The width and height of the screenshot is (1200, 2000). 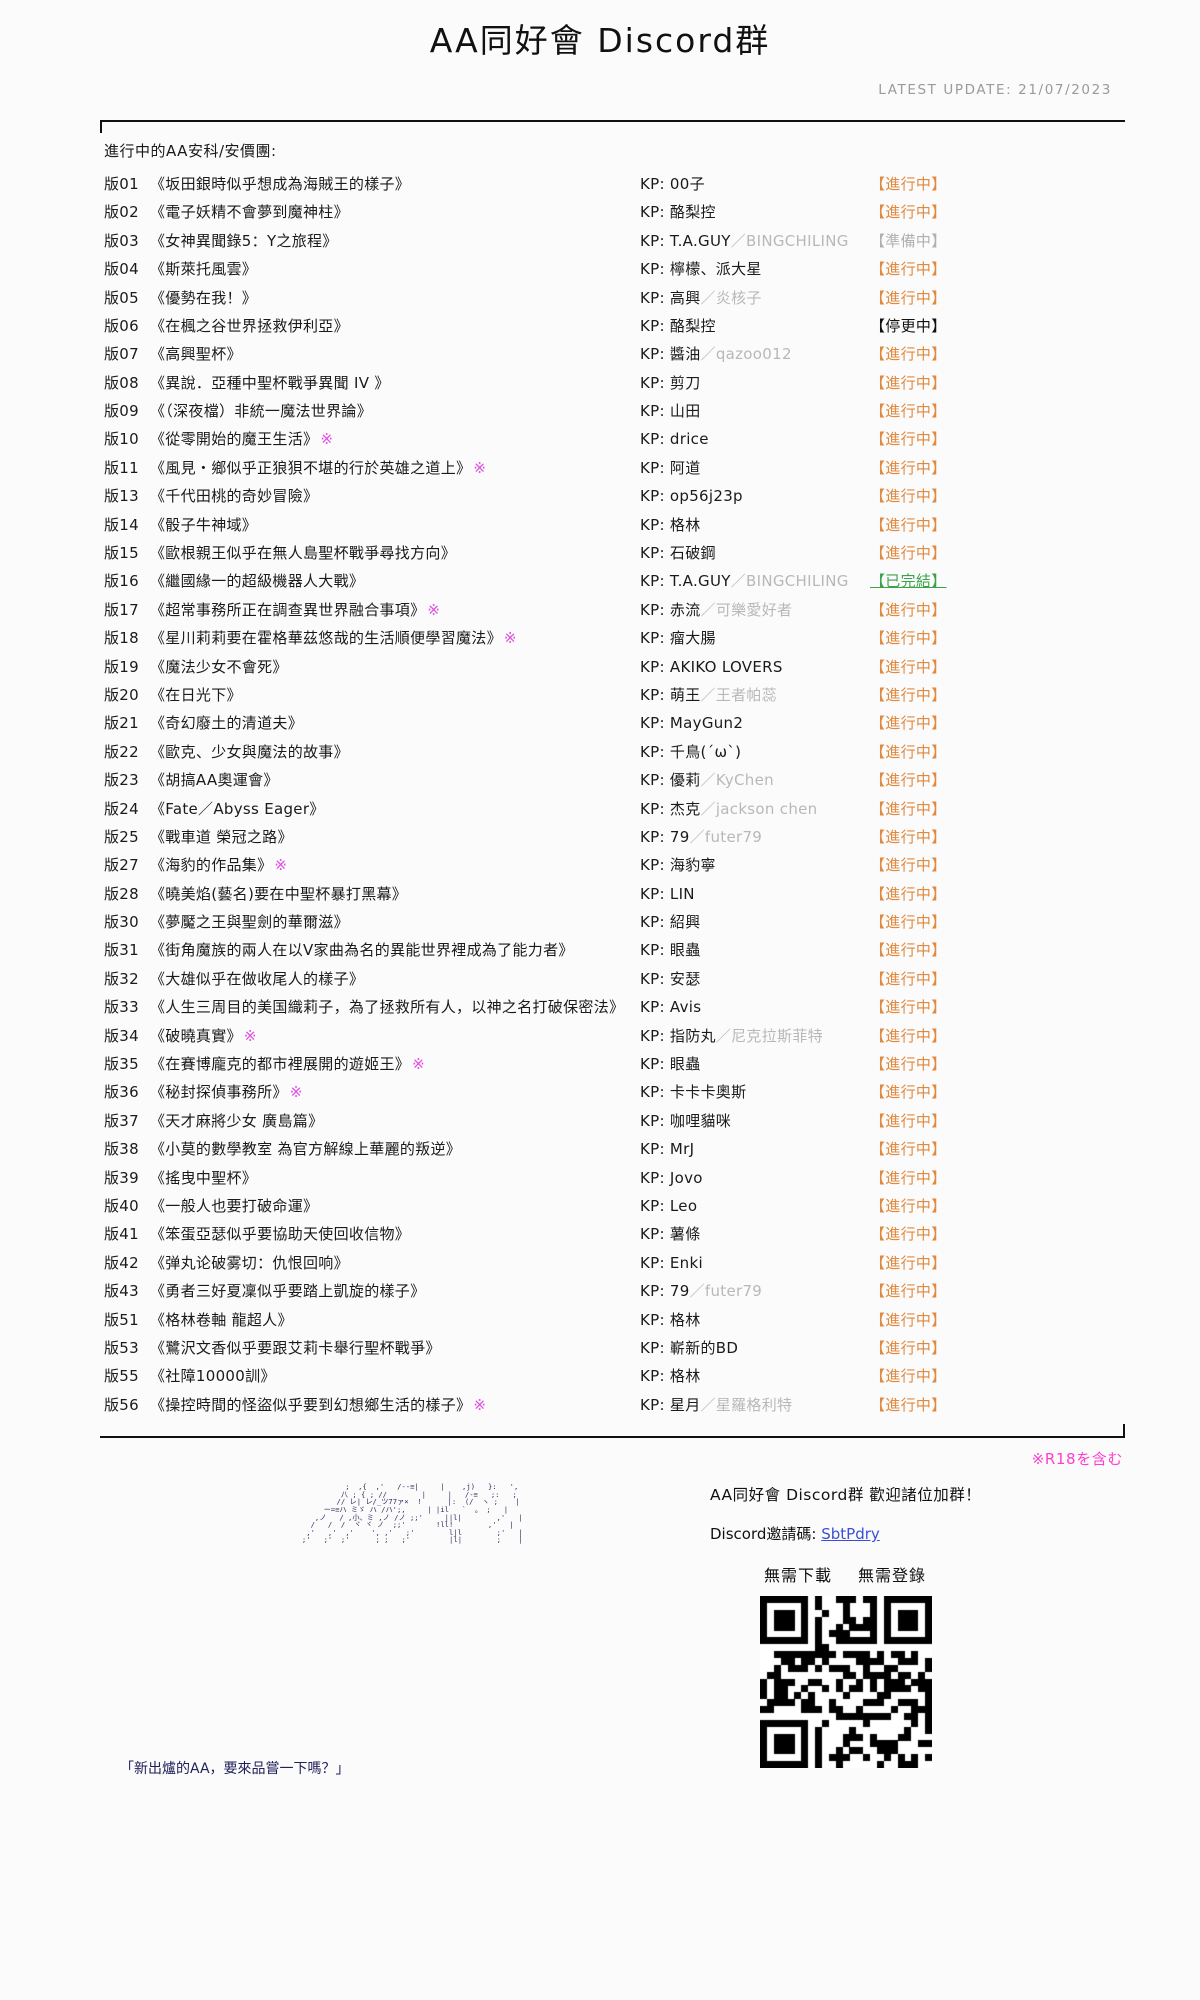 I want to click on row-kp: KP: 79／futer79, so click(x=755, y=836).